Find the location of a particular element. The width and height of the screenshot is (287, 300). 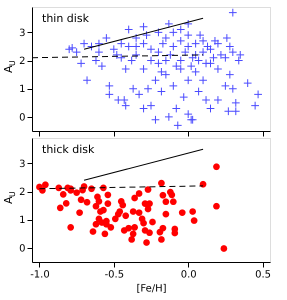

x-axis-title: [Fe/H] is located at coordinates (151, 289).